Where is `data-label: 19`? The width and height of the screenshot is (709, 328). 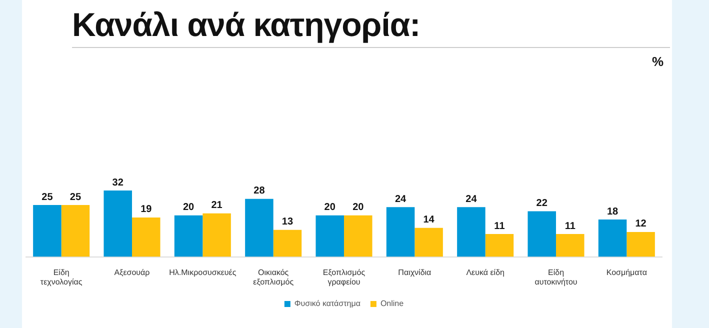
data-label: 19 is located at coordinates (146, 210).